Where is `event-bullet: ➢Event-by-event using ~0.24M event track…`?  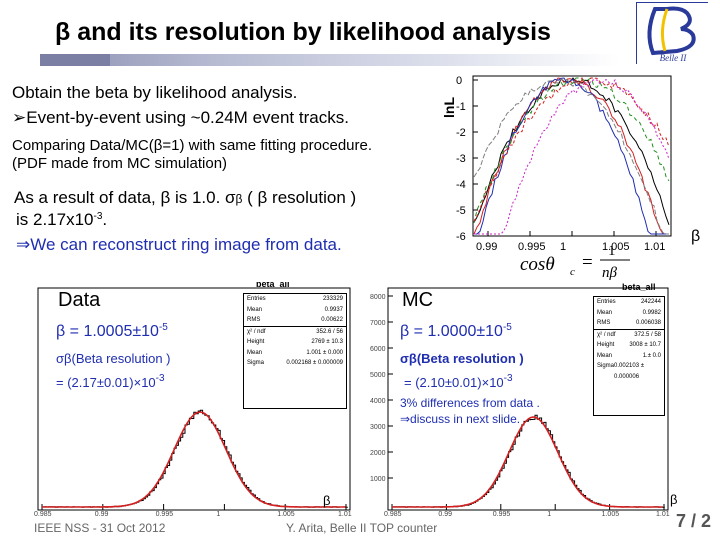
event-bullet: ➢Event-by-event using ~0.24M event track… is located at coordinates (180, 117).